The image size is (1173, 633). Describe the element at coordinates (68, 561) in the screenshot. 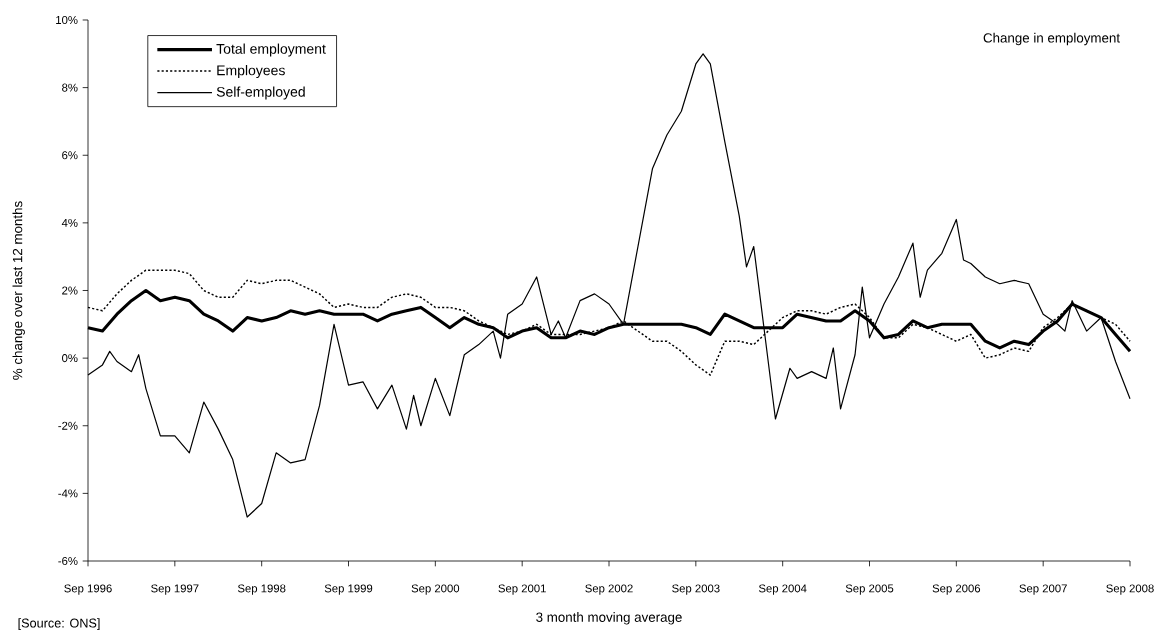

I see `y-tick-label: -6%` at that location.